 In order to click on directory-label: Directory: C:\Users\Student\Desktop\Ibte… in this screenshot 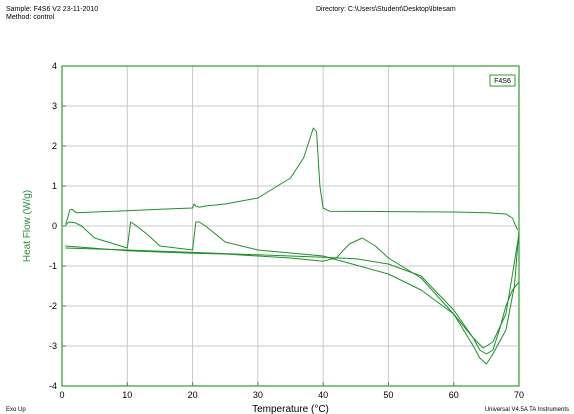, I will do `click(386, 9)`.